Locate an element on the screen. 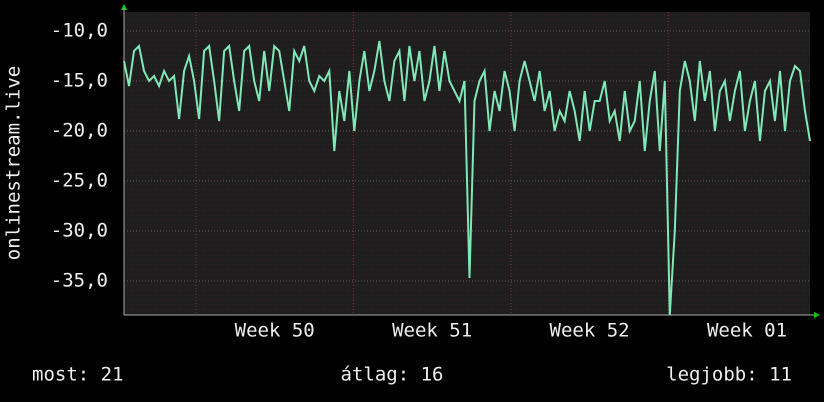  y-tick-label: -25,0 is located at coordinates (79, 181).